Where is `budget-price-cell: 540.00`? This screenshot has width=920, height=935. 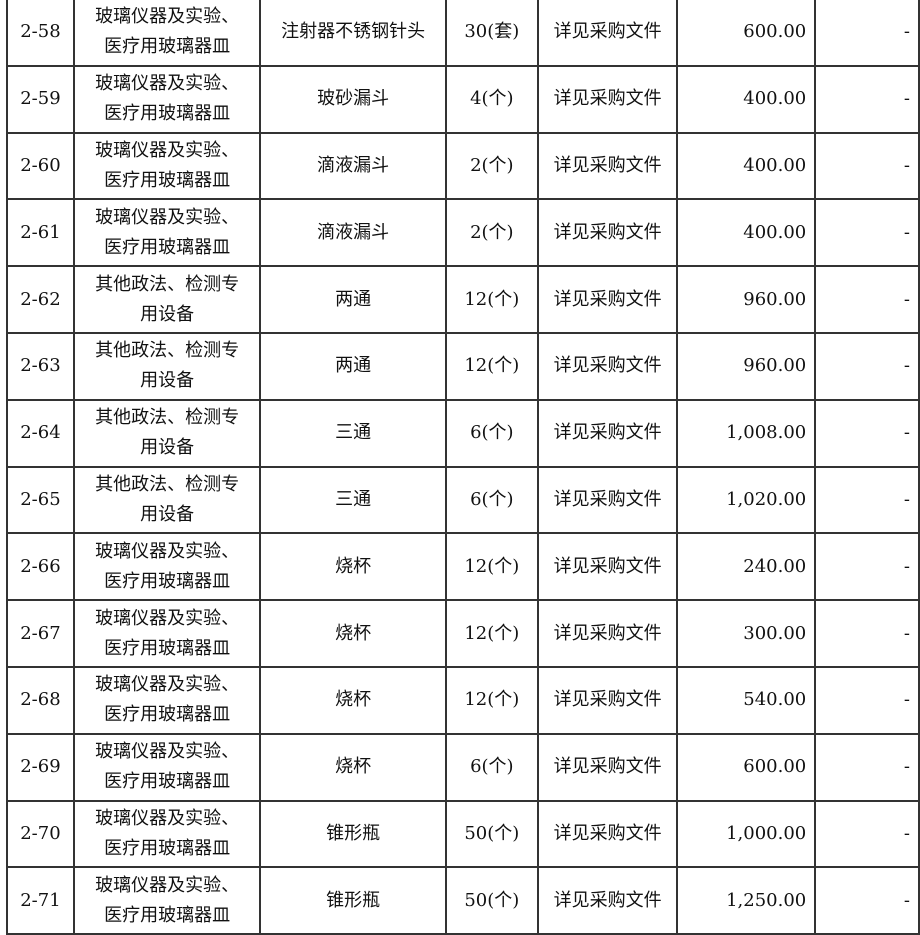
budget-price-cell: 540.00 is located at coordinates (746, 700).